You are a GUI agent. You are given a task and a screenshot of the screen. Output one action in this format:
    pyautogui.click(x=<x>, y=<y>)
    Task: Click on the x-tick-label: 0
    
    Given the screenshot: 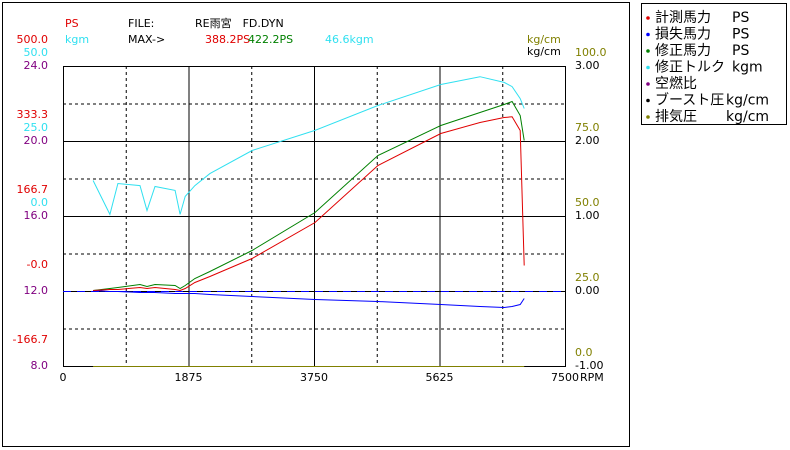 What is the action you would take?
    pyautogui.click(x=63, y=377)
    